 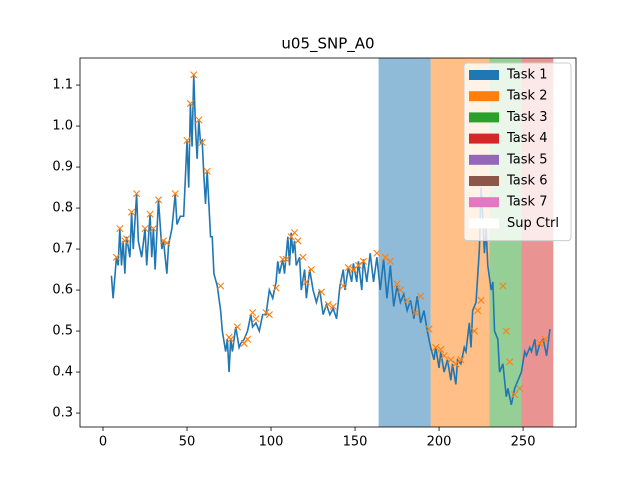 What do you see at coordinates (271, 442) in the screenshot?
I see `x-tick-label: 100` at bounding box center [271, 442].